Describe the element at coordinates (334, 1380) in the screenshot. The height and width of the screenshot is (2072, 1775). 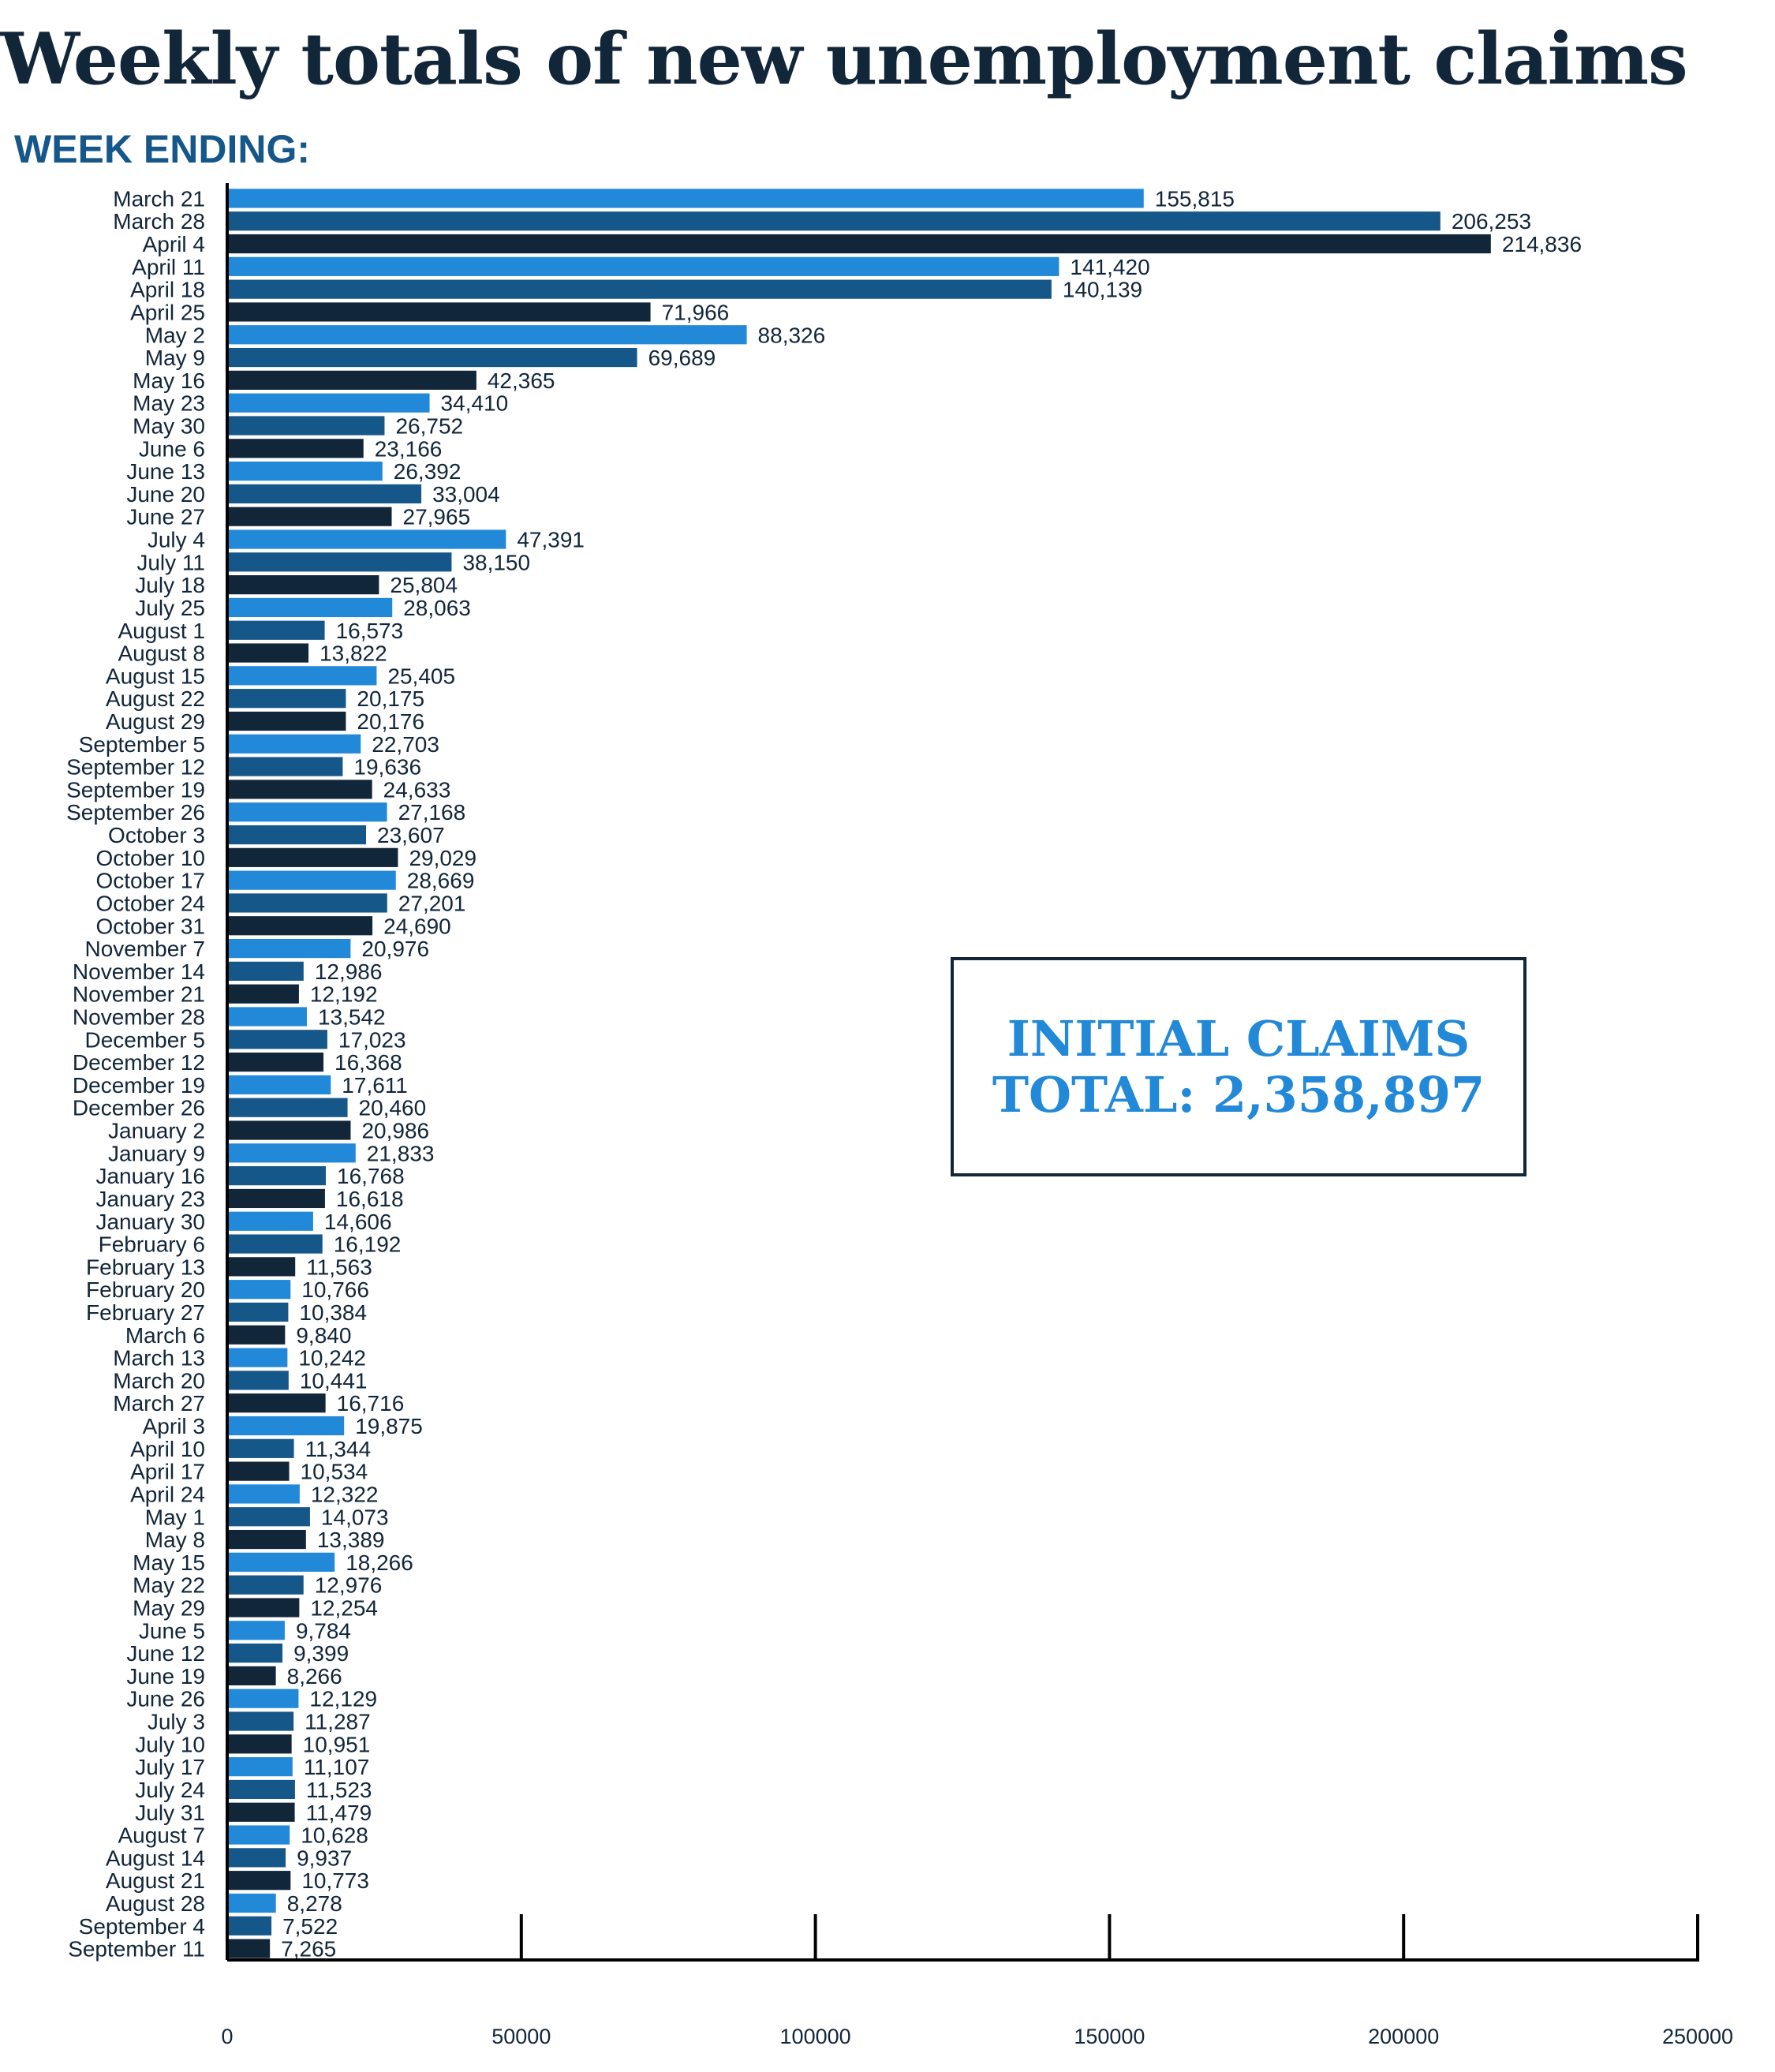
I see `data-label: 10,441` at that location.